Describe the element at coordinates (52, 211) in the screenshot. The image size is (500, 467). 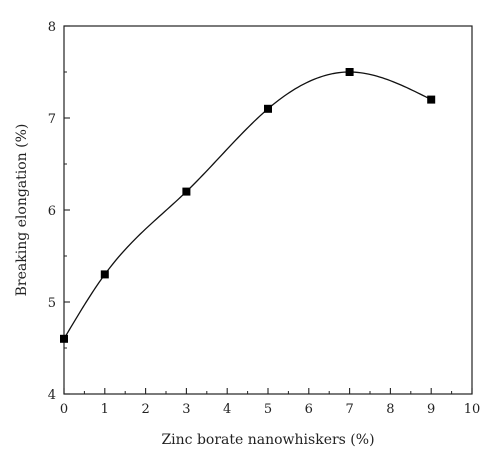
I see `y-tick-label: 6` at that location.